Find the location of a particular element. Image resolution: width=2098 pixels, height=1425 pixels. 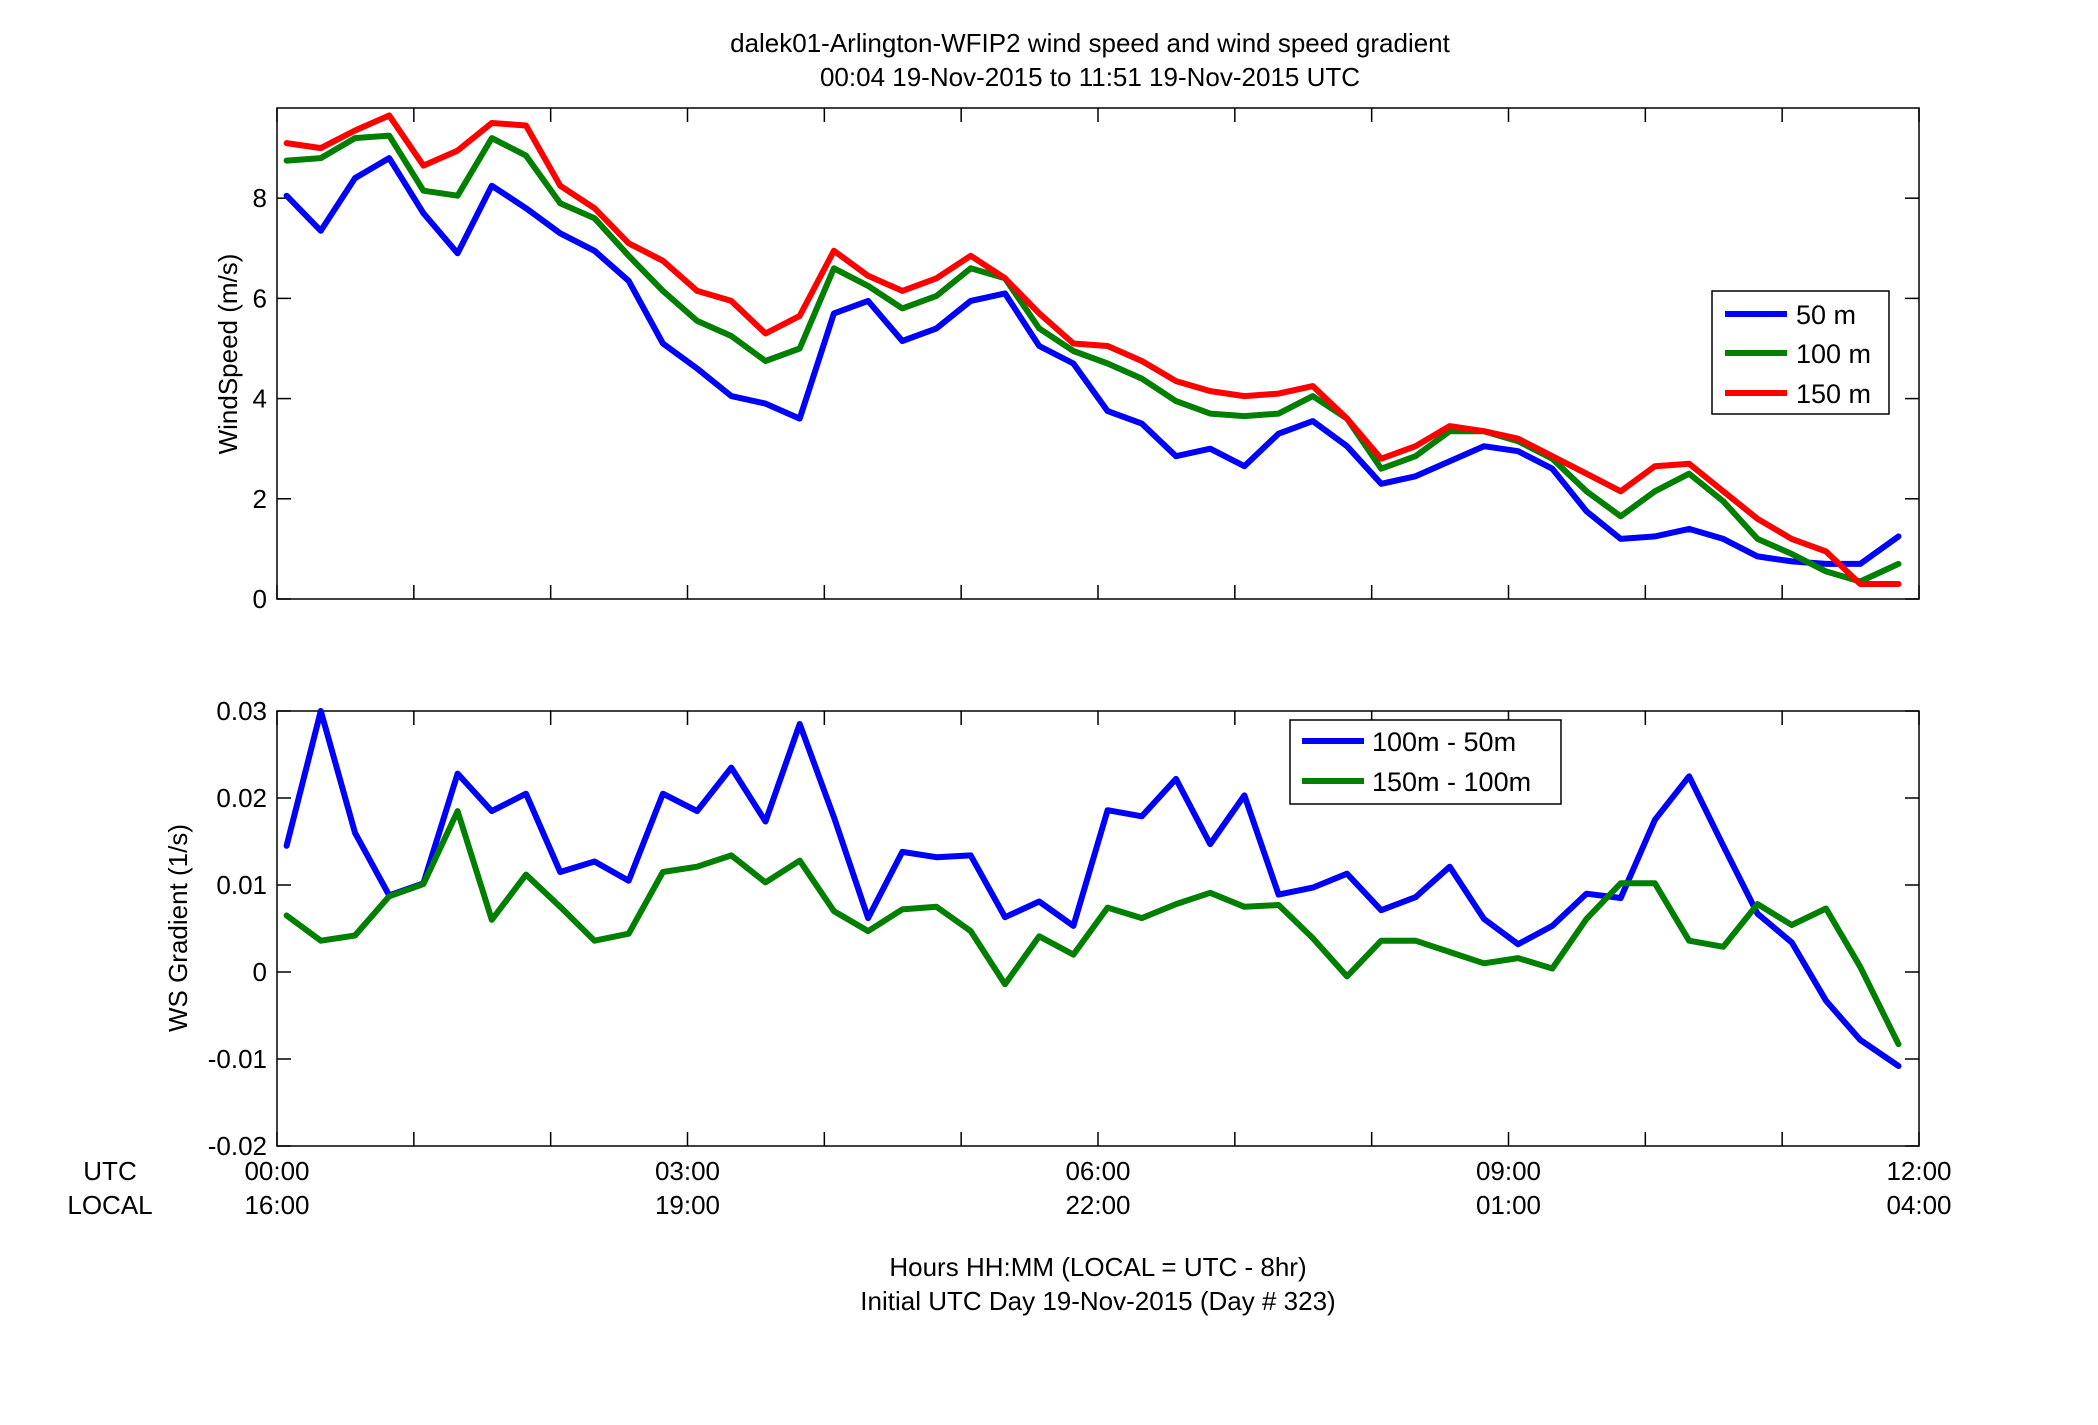

x-tick-label-local: 16:00 is located at coordinates (276, 1205).